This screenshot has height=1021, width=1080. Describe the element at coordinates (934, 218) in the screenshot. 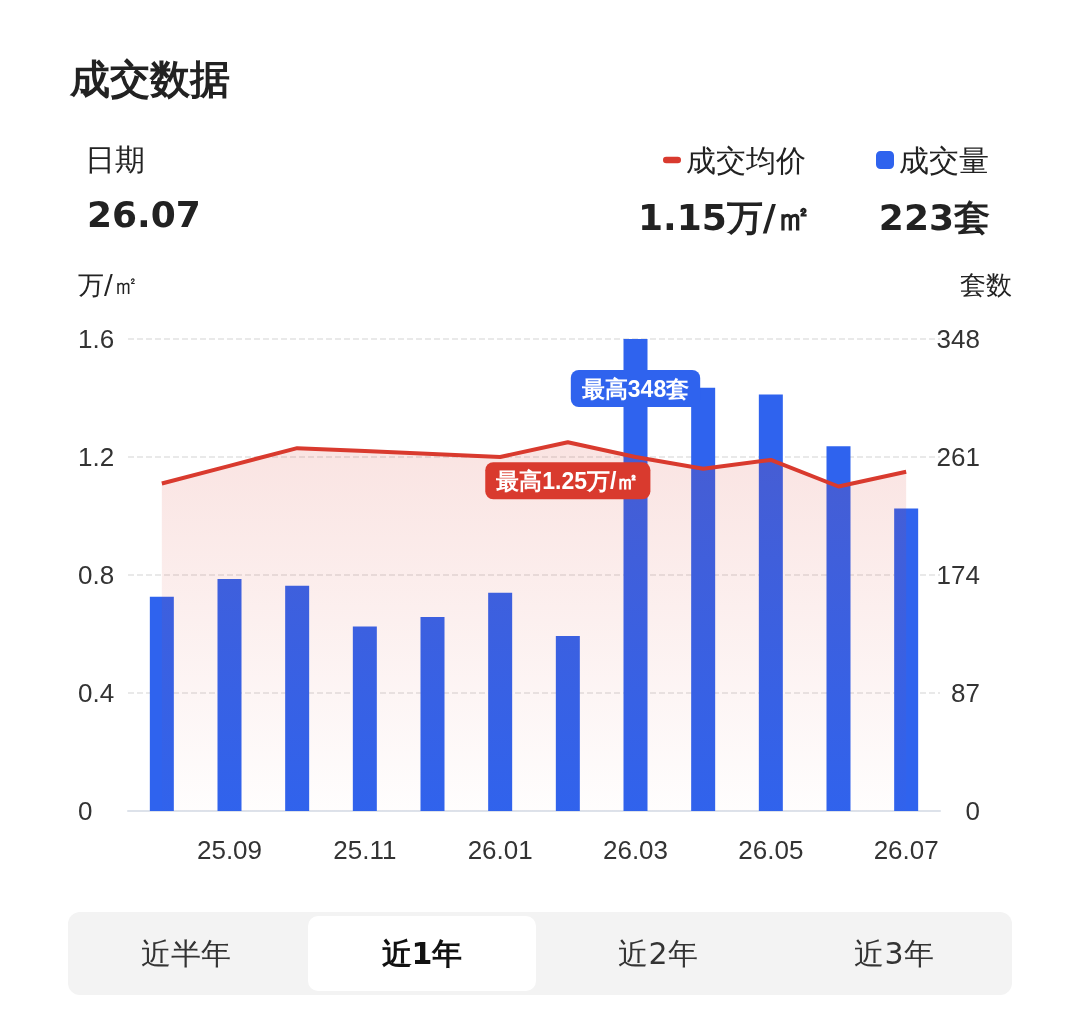

I see `text: 223套` at that location.